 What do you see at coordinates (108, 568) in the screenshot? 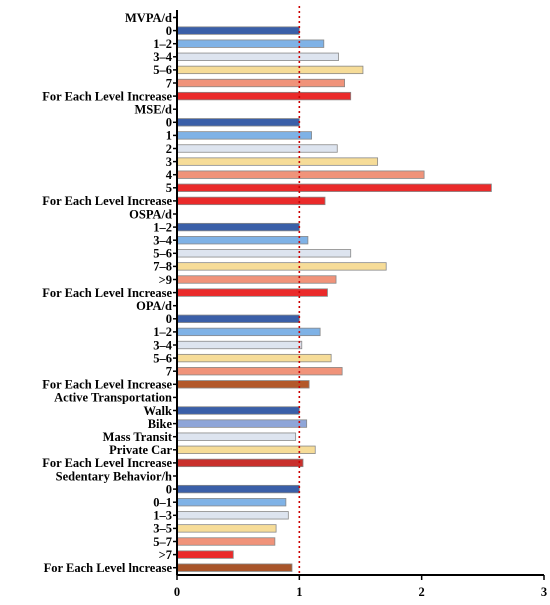
I see `category-label: For Each Level lncrease` at bounding box center [108, 568].